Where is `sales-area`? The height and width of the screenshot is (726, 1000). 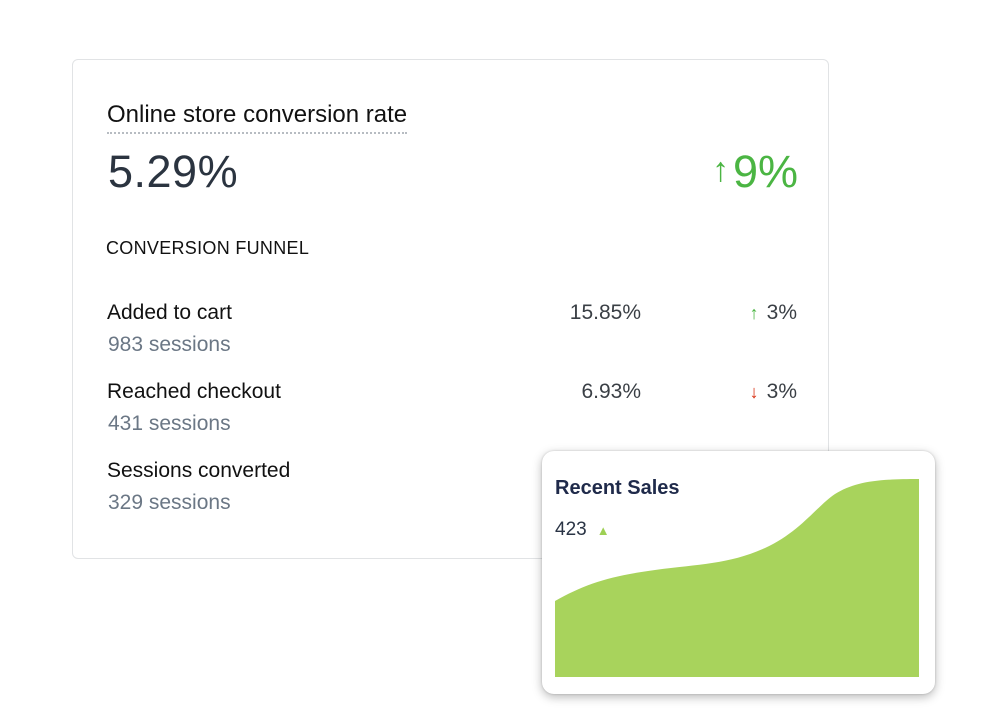
sales-area is located at coordinates (737, 578).